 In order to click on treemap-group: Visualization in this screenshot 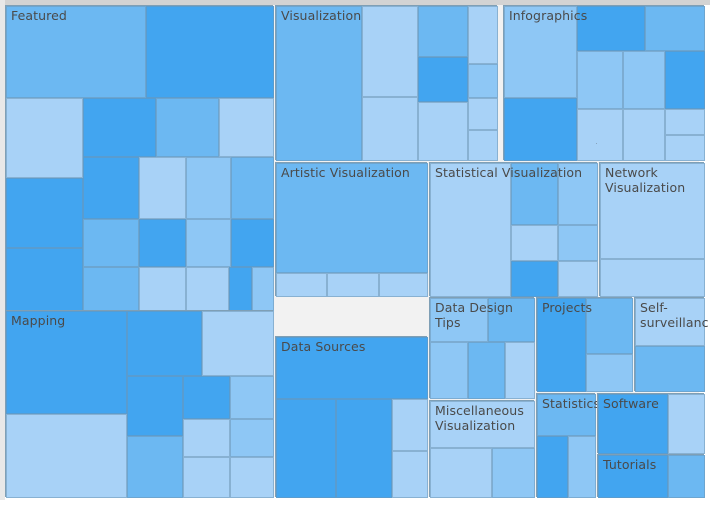, I will do `click(386, 83)`.